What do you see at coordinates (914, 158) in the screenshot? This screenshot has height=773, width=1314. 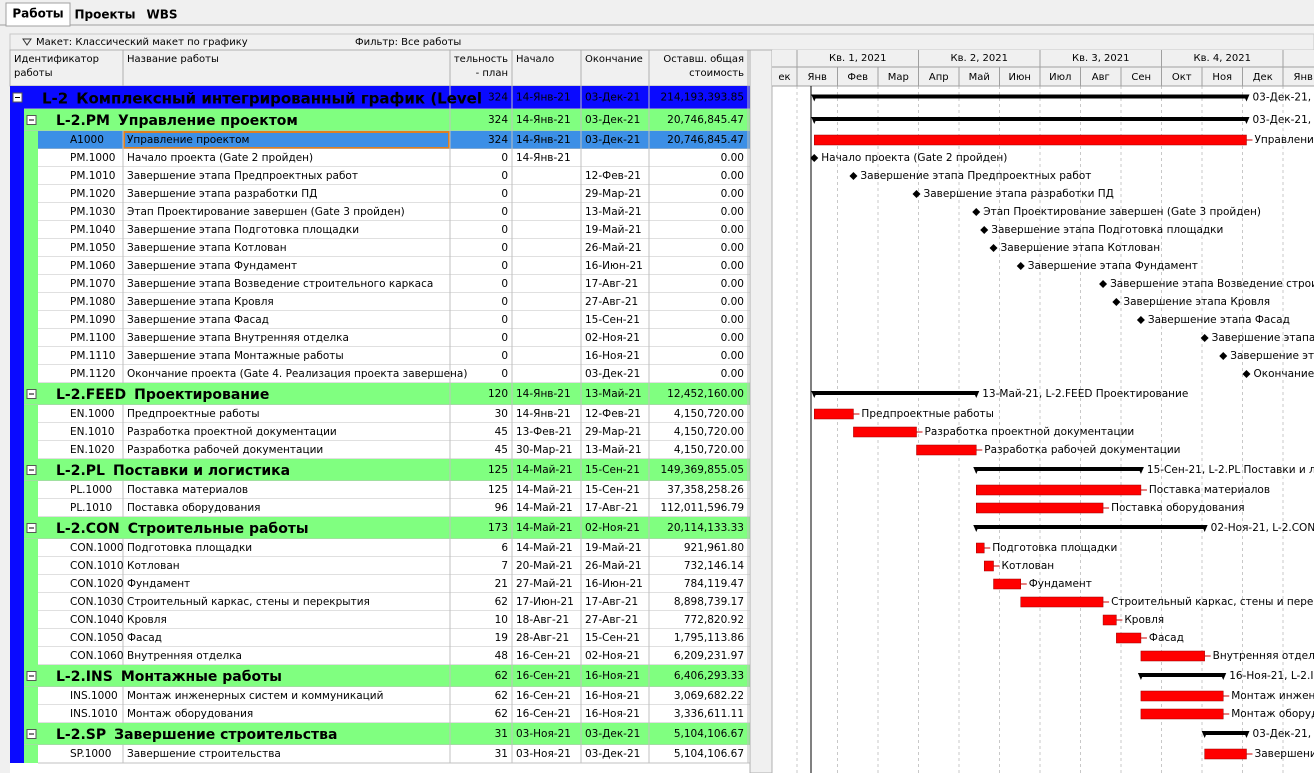 I see `bar-label: Начало проекта (Gate 2 пройден)` at bounding box center [914, 158].